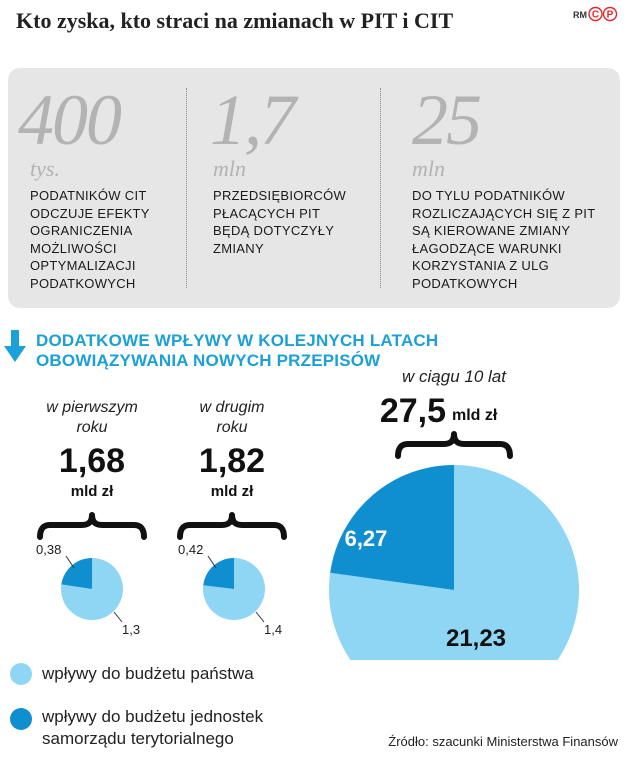  What do you see at coordinates (603, 14) in the screenshot?
I see `copyright-icon: C P` at bounding box center [603, 14].